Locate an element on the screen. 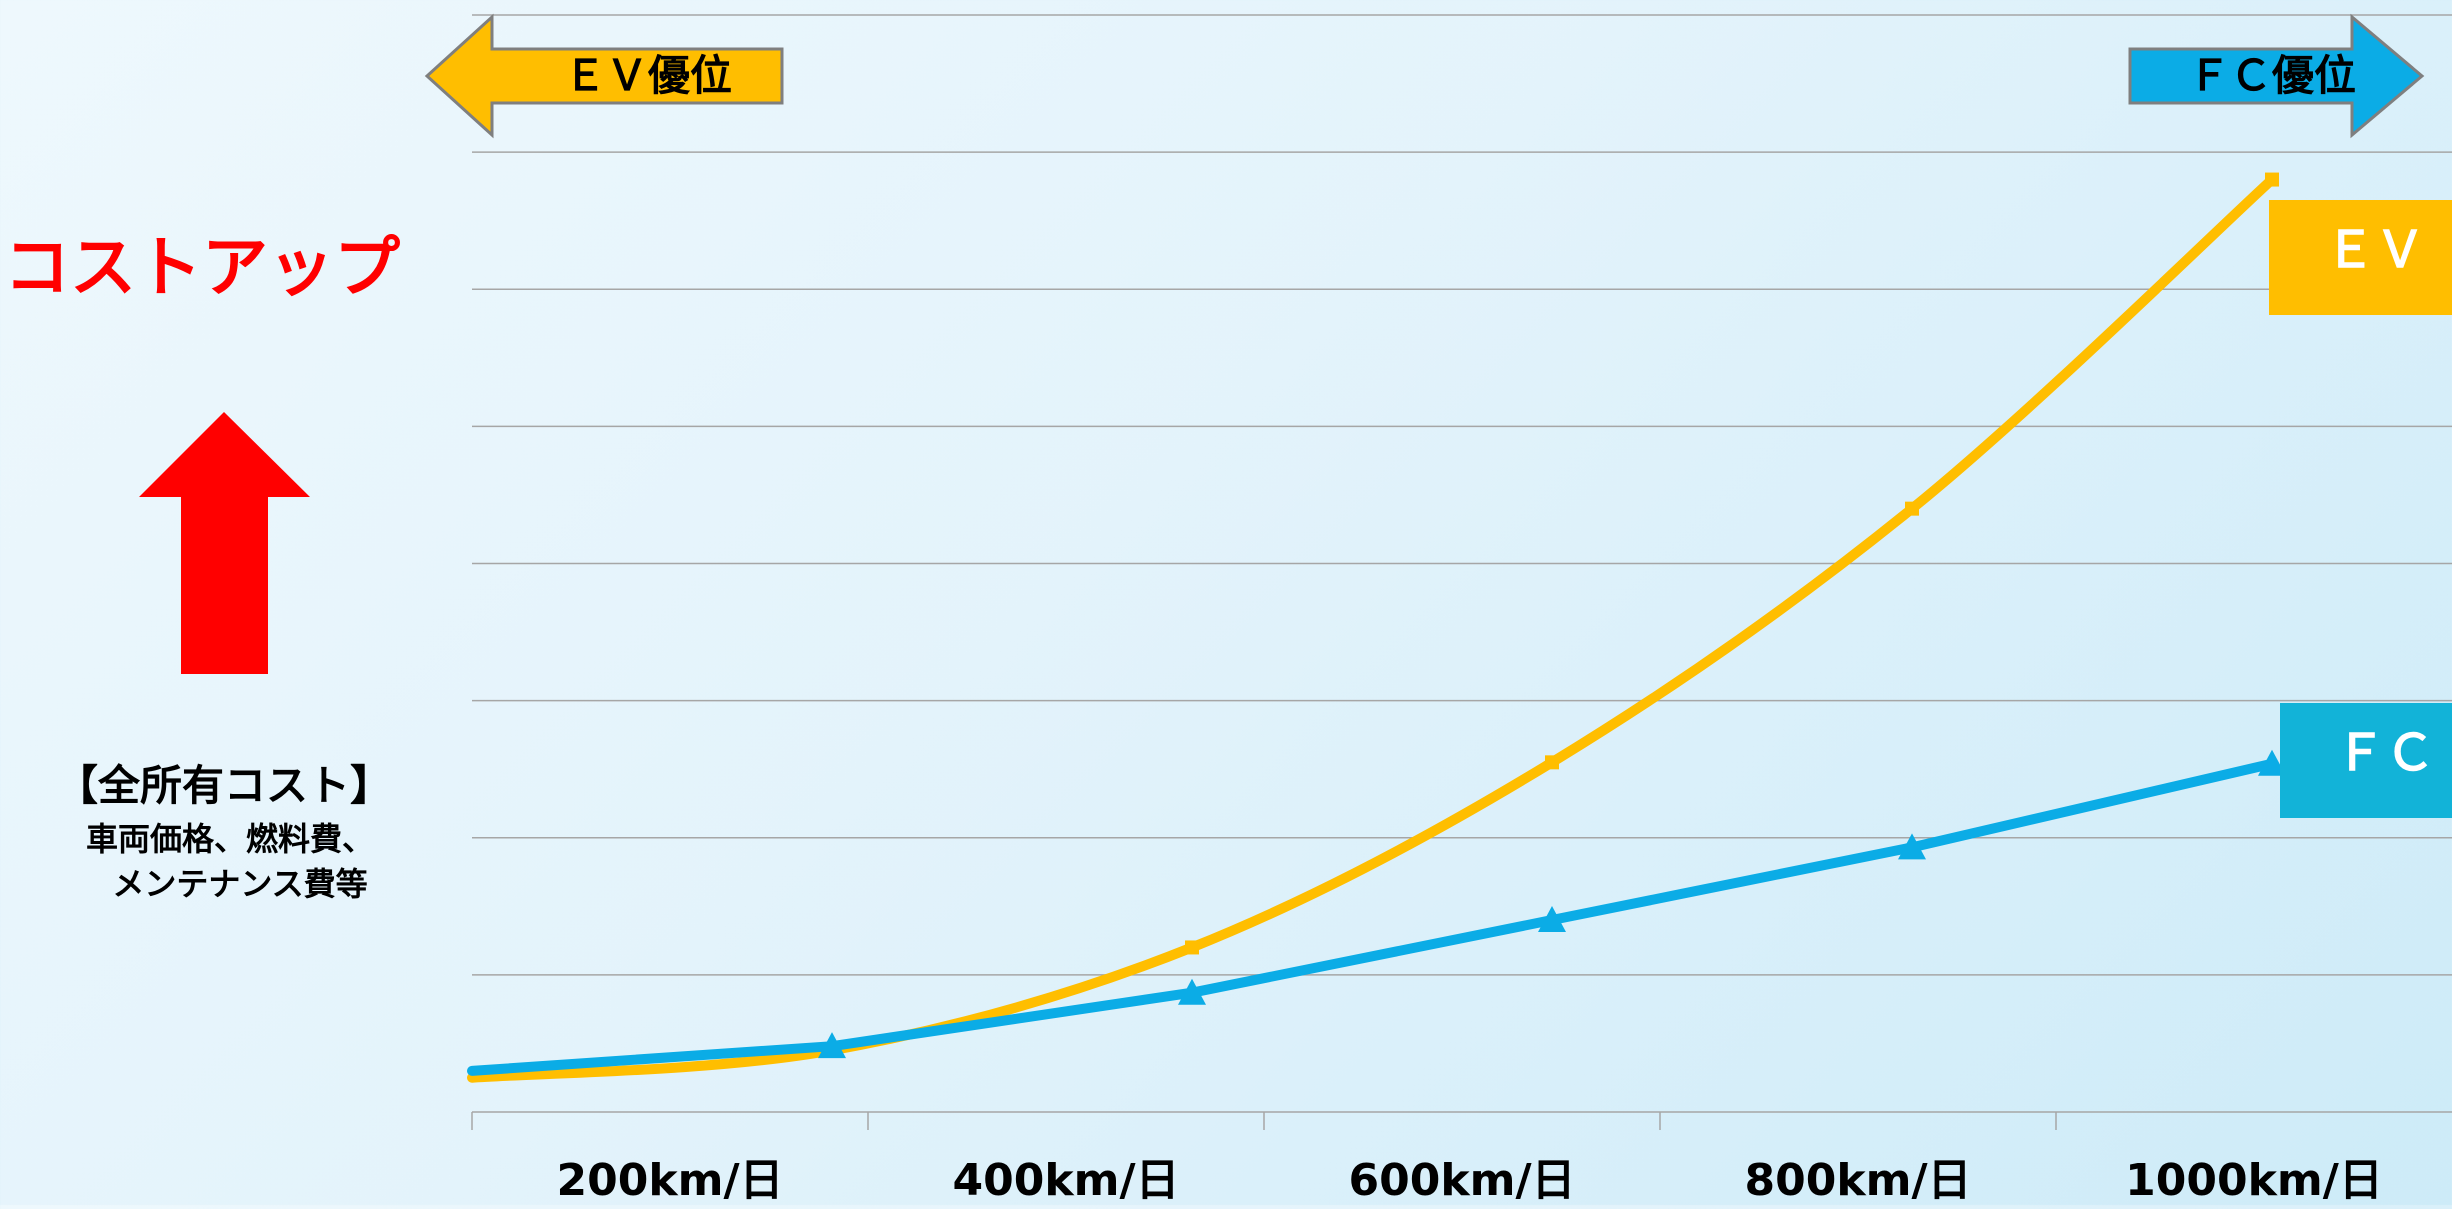  fc-advantage-arrow: ＦＣ優位 is located at coordinates (2276, 76).